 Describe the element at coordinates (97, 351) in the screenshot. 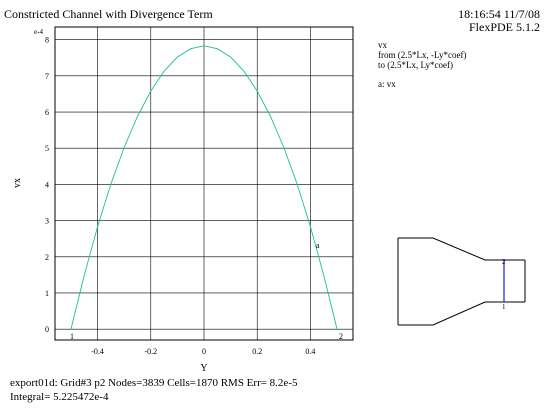

I see `x-tick-label: -0.4` at that location.